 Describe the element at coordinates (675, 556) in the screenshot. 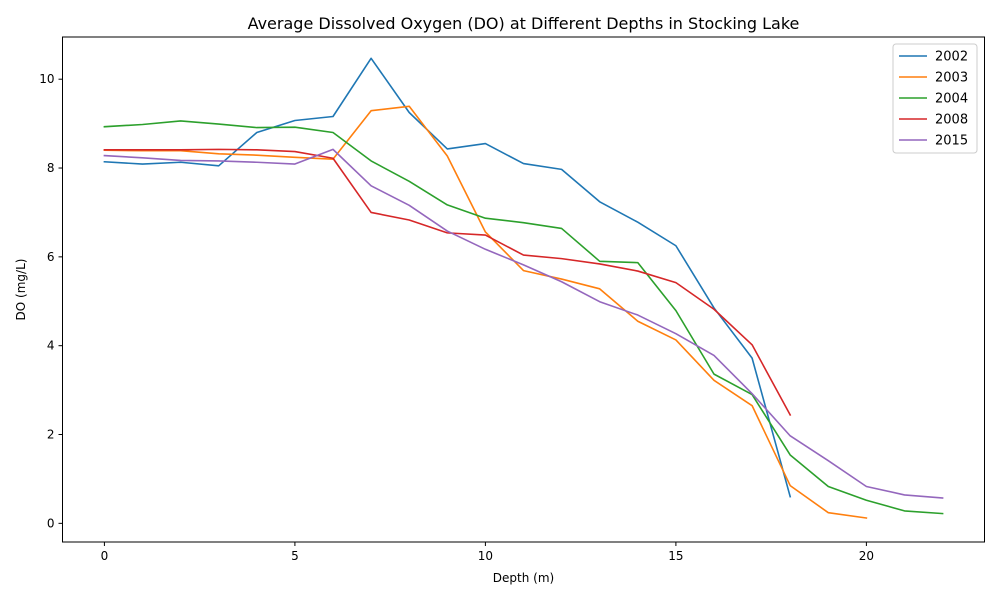

I see `x-tick-label: 15` at that location.